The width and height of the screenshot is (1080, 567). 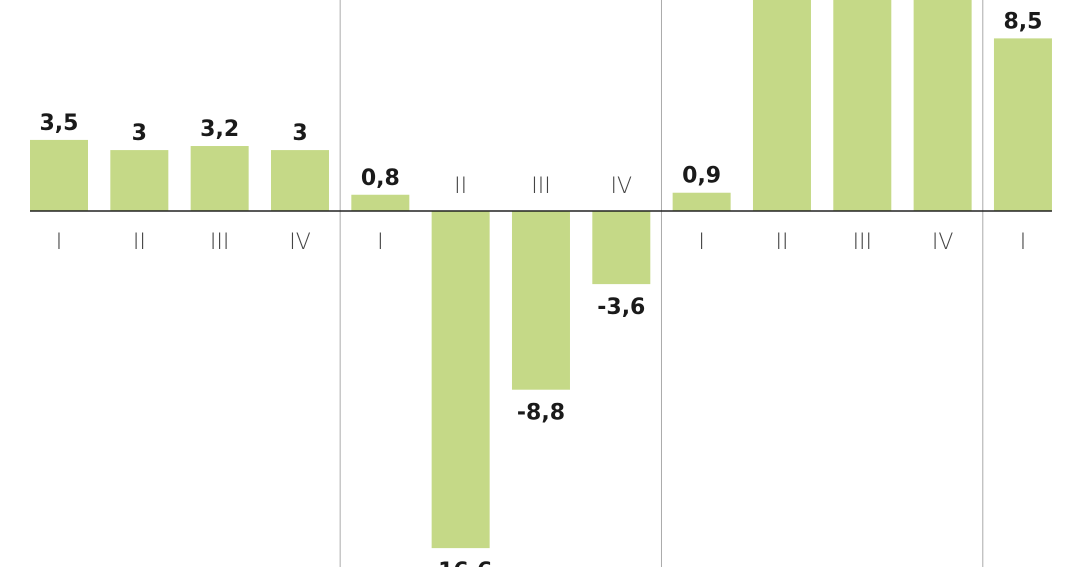 What do you see at coordinates (701, 176) in the screenshot?
I see `value-label: 0,9` at bounding box center [701, 176].